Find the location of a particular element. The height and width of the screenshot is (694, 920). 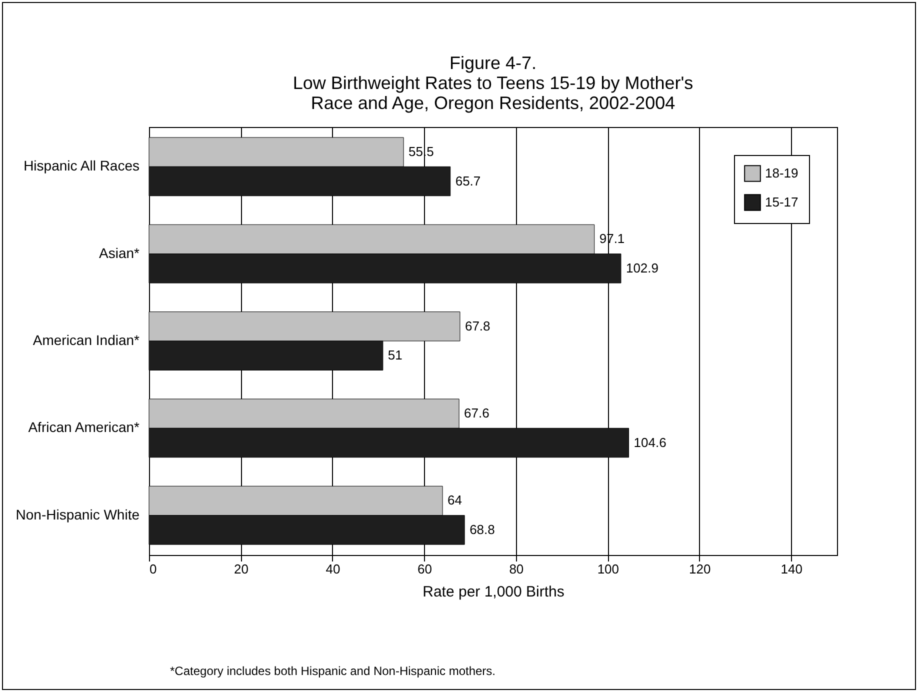

x-tick-label: 40 is located at coordinates (333, 569).